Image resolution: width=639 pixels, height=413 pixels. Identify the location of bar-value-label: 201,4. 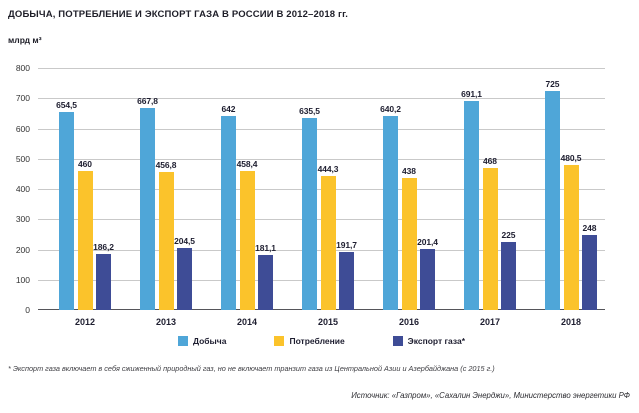
(427, 242).